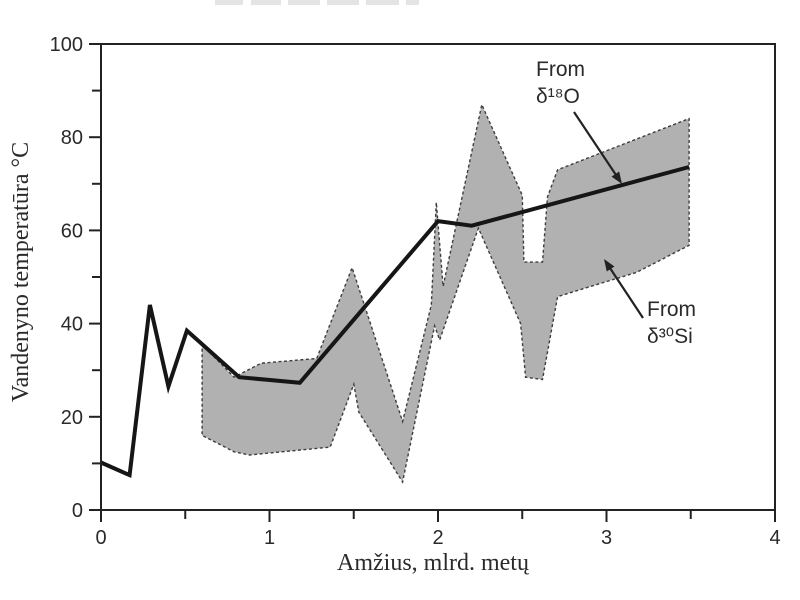  Describe the element at coordinates (626, 292) in the screenshot. I see `annotation-arrow-from-d30si` at that location.